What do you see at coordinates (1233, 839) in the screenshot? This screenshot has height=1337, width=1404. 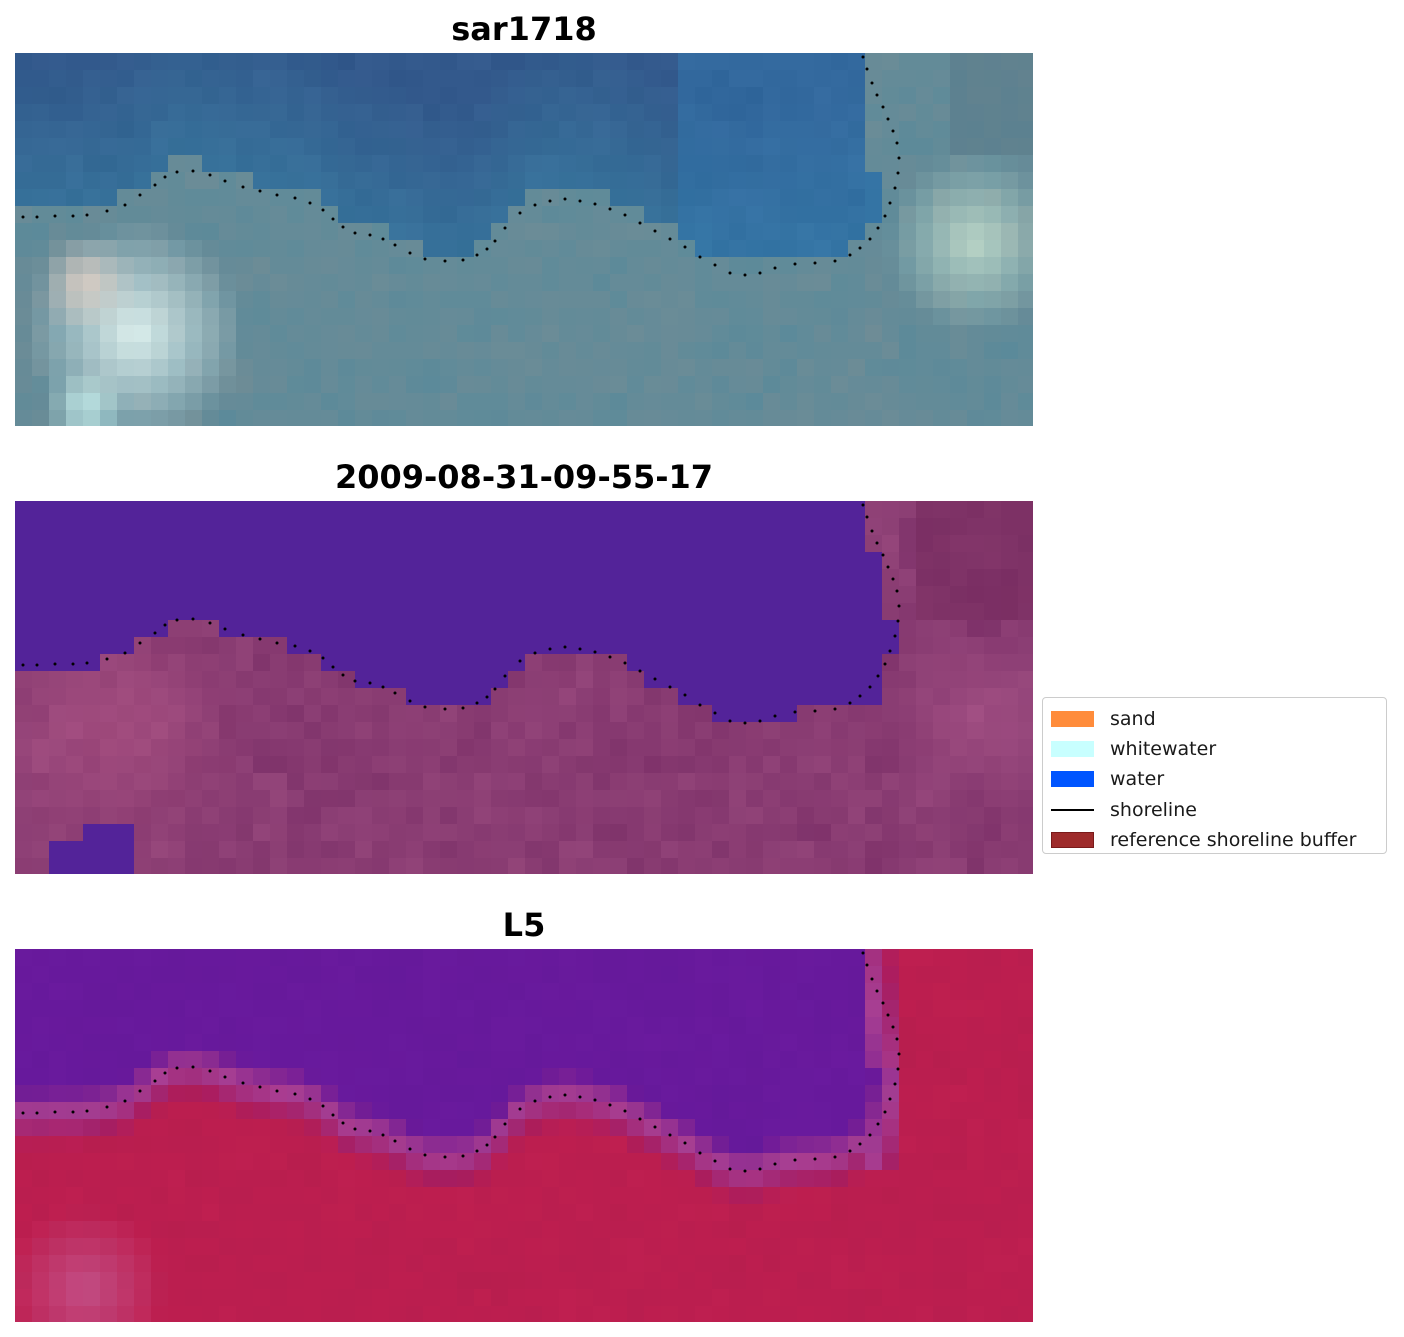 I see `legend-label: reference shoreline buffer` at bounding box center [1233, 839].